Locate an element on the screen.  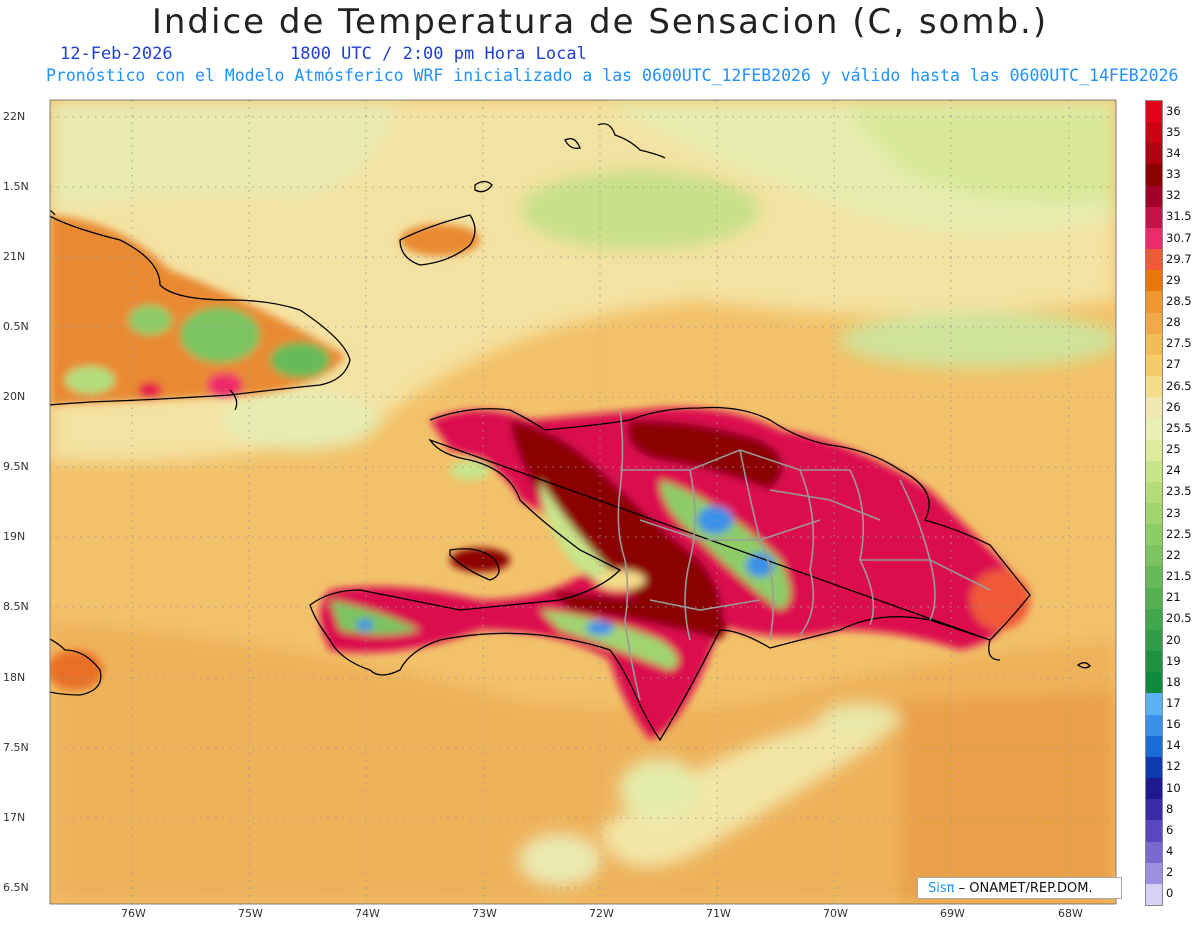
lat-label: 9.5N is located at coordinates (16, 466).